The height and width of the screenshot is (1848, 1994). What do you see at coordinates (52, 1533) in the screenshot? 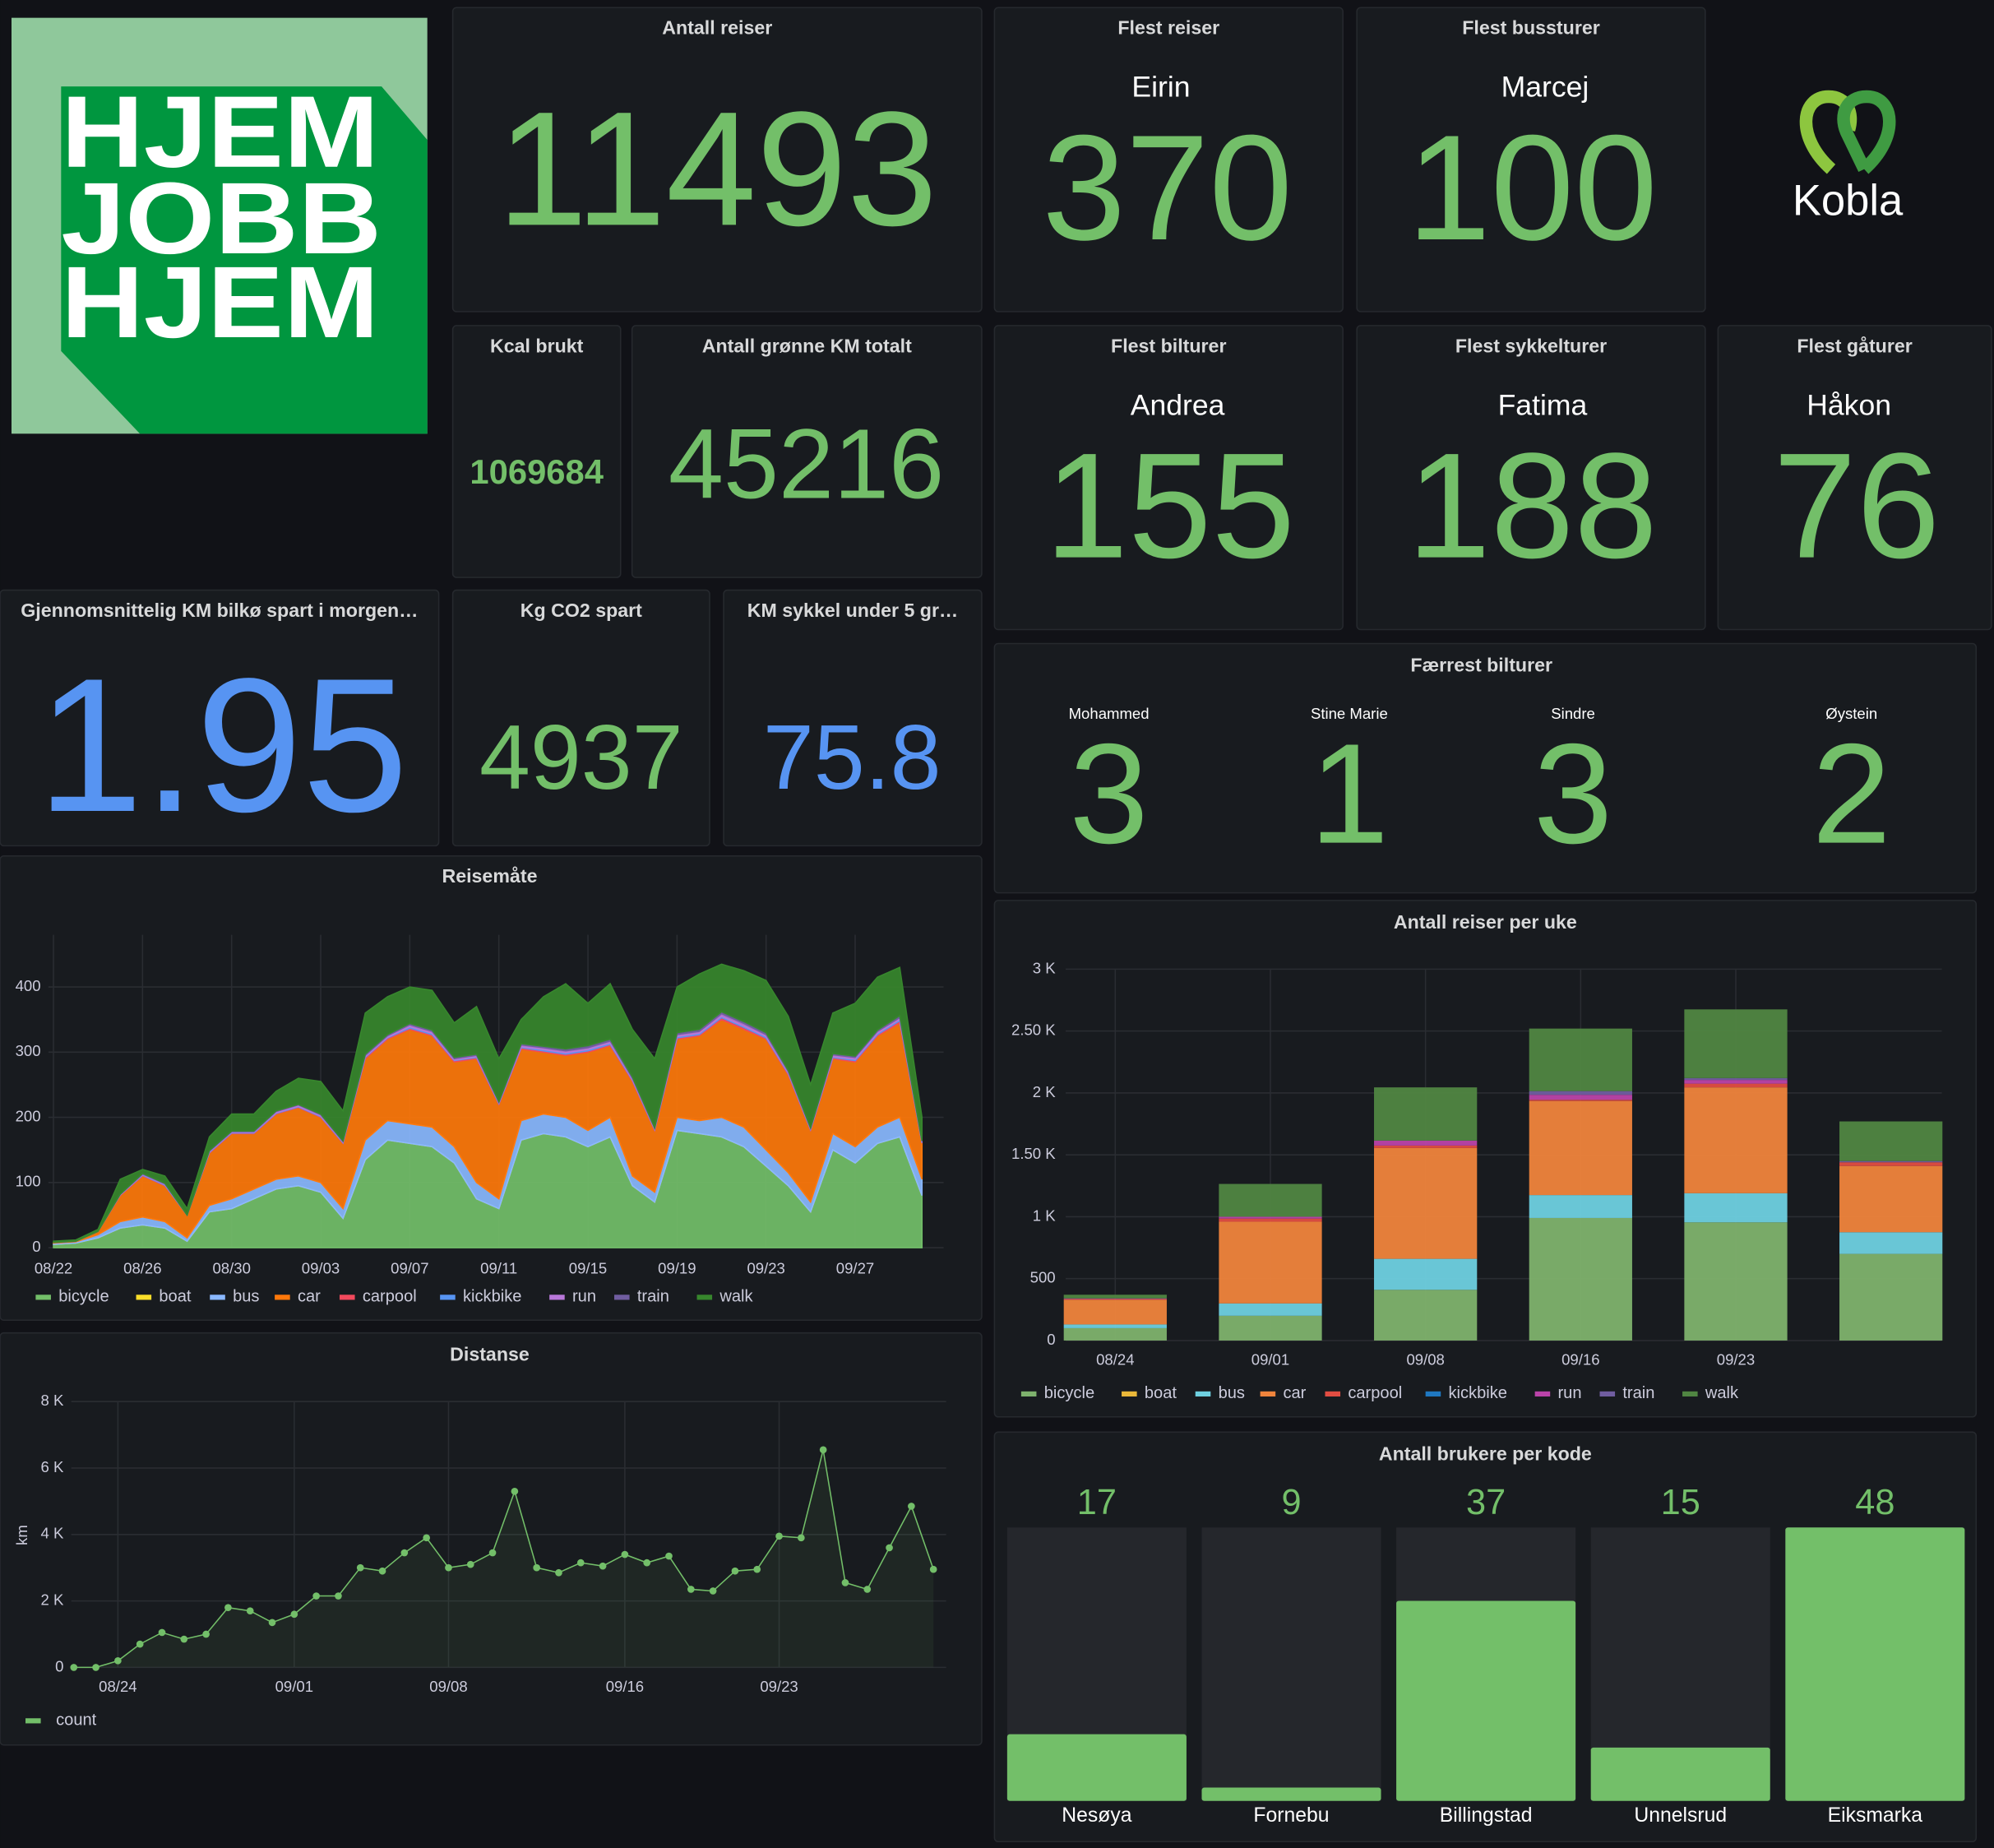
I see `y-tick-label: 4 K` at bounding box center [52, 1533].